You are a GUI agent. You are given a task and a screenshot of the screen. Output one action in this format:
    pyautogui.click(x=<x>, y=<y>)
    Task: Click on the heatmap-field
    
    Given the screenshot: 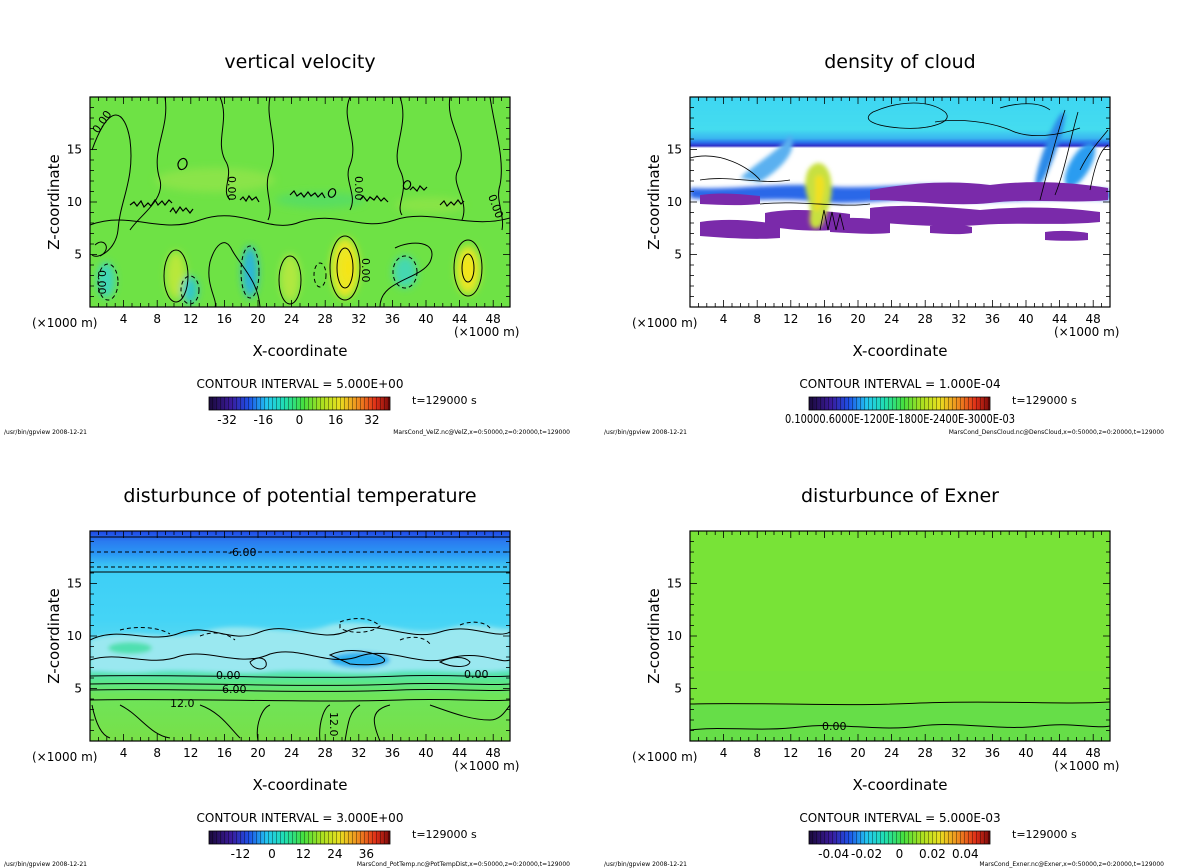 What is the action you would take?
    pyautogui.click(x=900, y=202)
    